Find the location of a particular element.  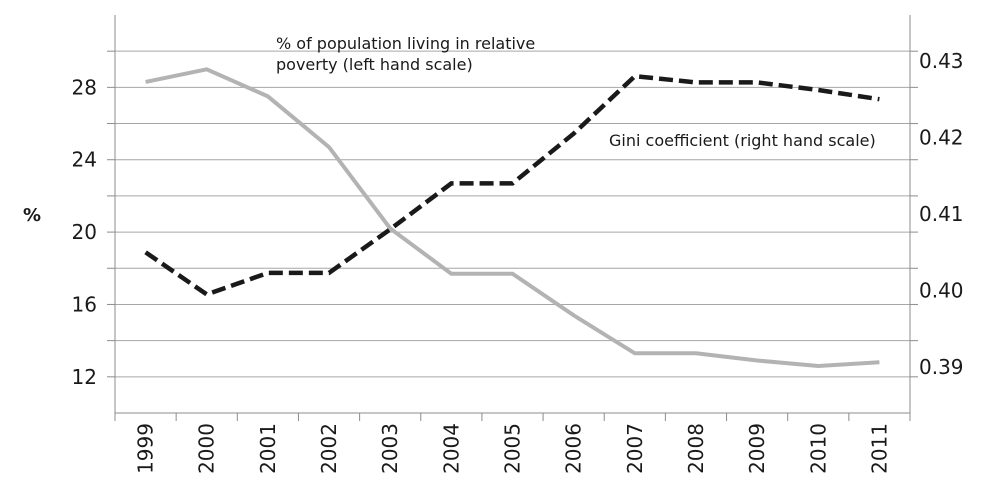

x-tick-label: 2003 is located at coordinates (390, 448).